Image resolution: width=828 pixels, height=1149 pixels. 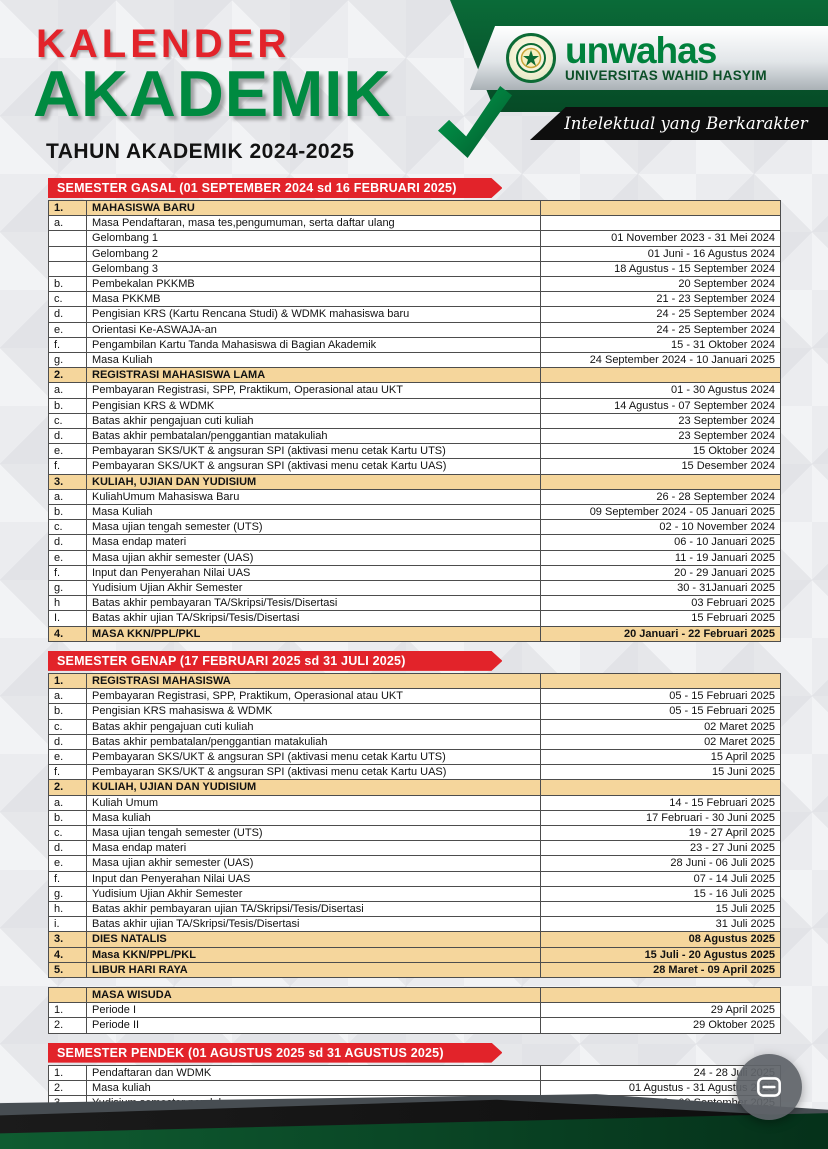 I want to click on cell-date: 05 - 15 Februari 2025, so click(x=660, y=696).